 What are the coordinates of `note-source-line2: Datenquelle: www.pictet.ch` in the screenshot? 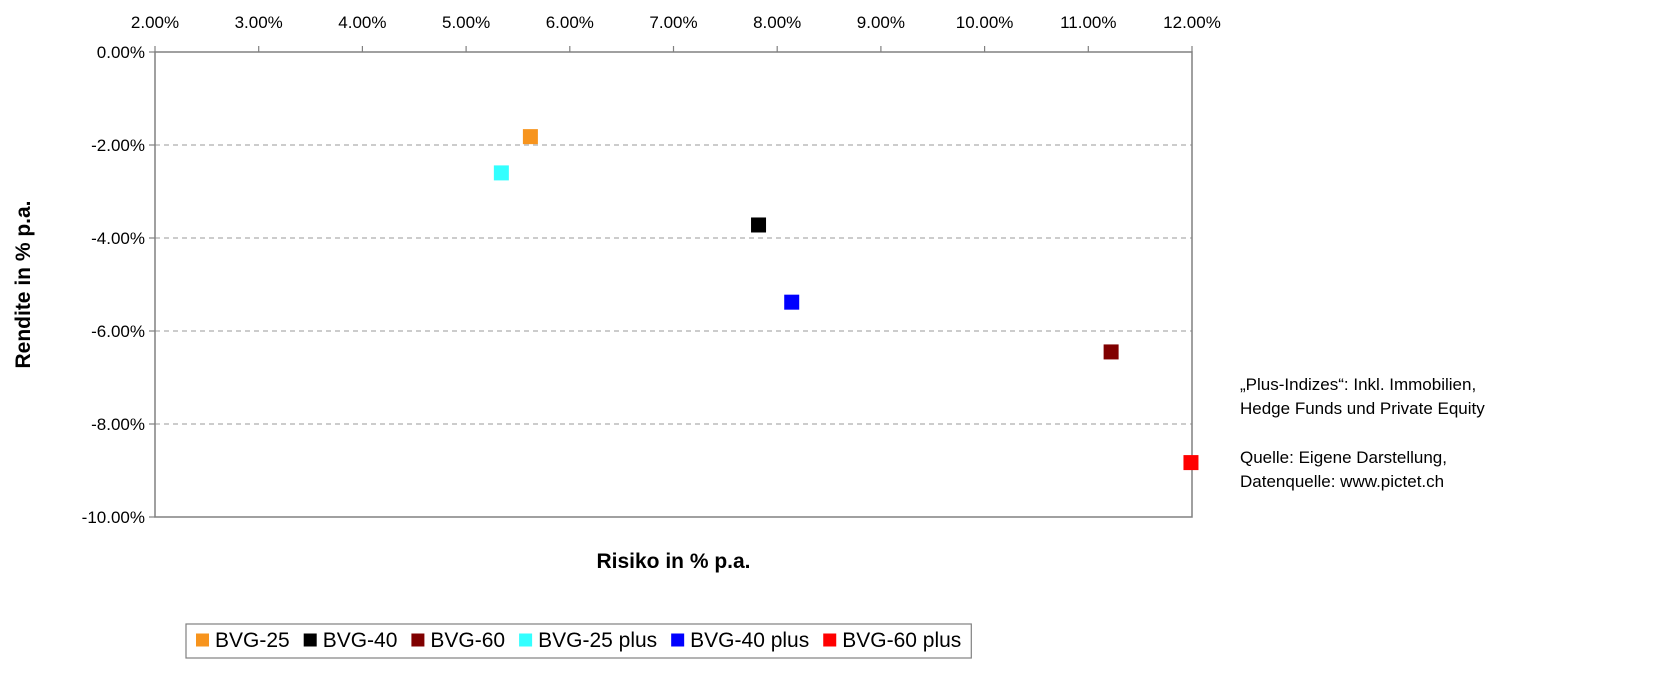 It's located at (1342, 481).